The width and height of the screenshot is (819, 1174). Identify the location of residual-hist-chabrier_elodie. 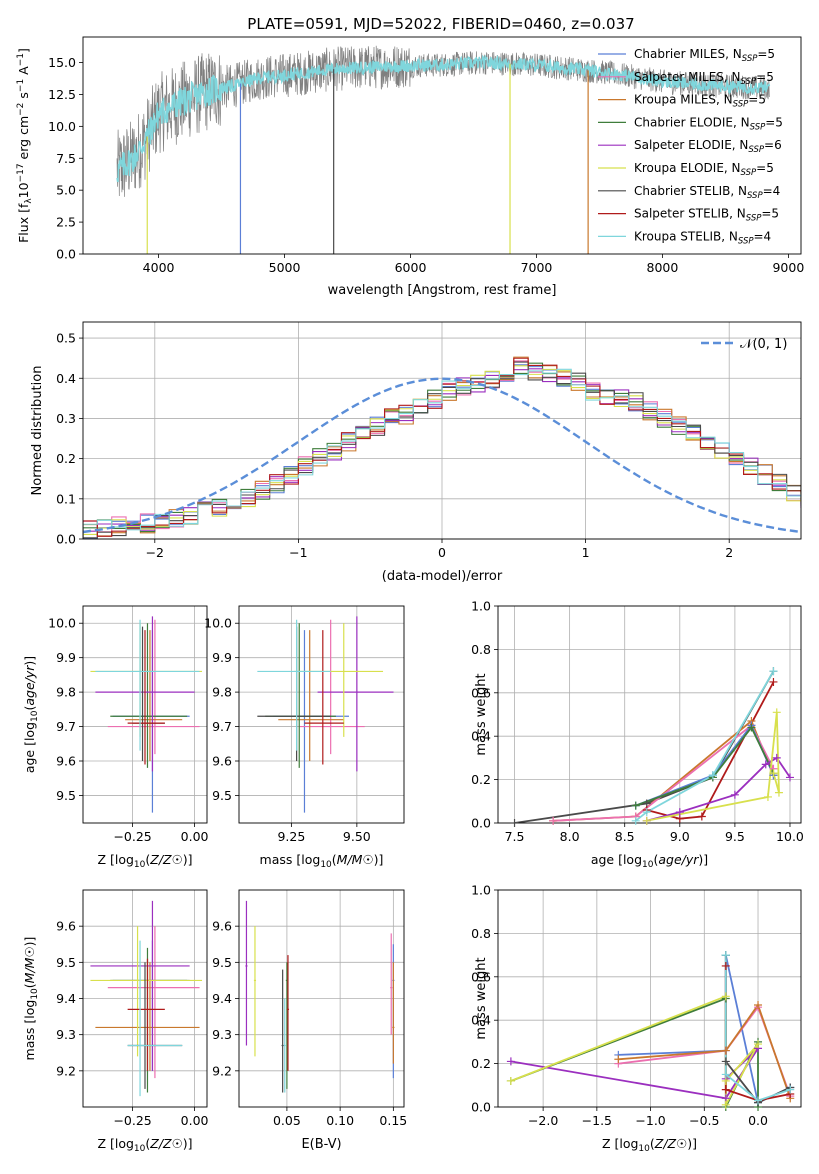
(442, 450).